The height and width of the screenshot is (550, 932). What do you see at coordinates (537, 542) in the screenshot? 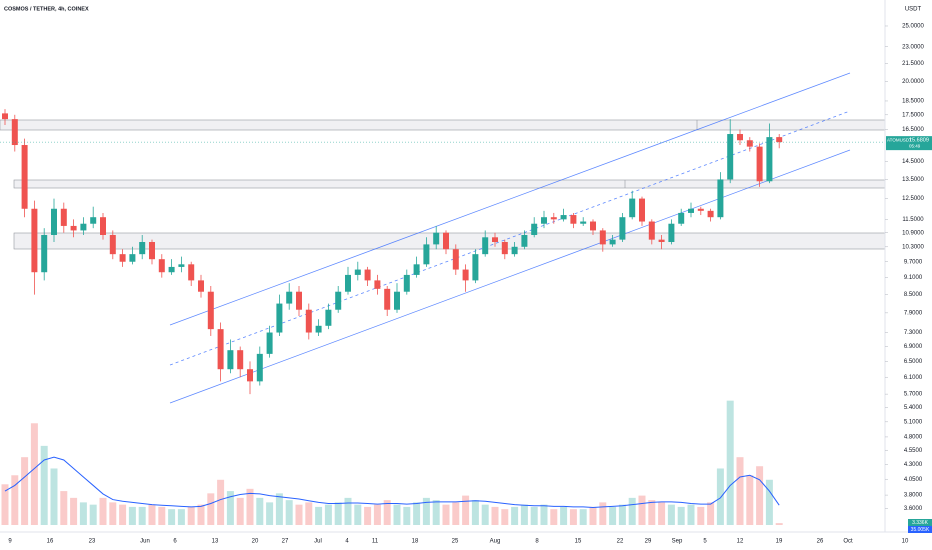
I see `x-tick-label: 8` at bounding box center [537, 542].